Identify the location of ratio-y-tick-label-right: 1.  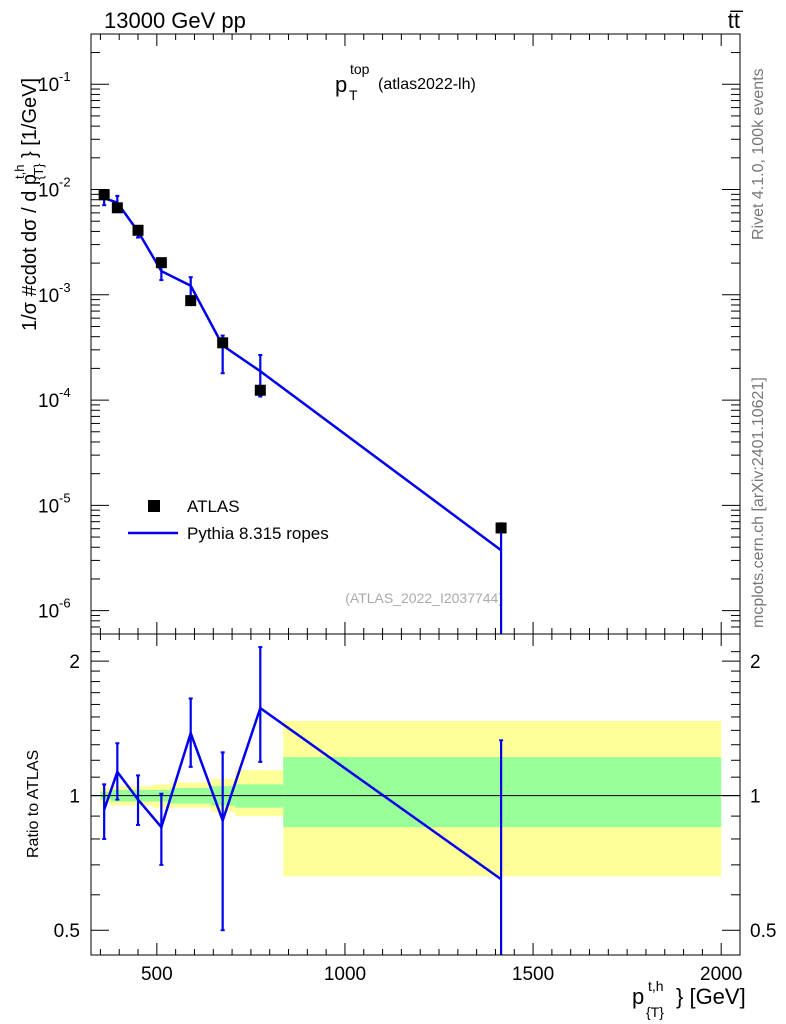
(755, 797).